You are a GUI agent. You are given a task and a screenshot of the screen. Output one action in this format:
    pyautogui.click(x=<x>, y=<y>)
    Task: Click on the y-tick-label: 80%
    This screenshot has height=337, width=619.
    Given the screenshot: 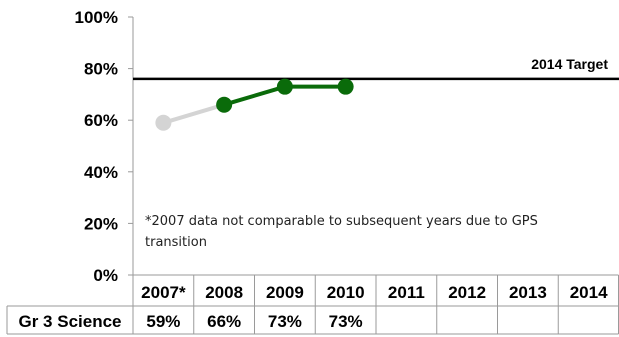 What is the action you would take?
    pyautogui.click(x=101, y=69)
    